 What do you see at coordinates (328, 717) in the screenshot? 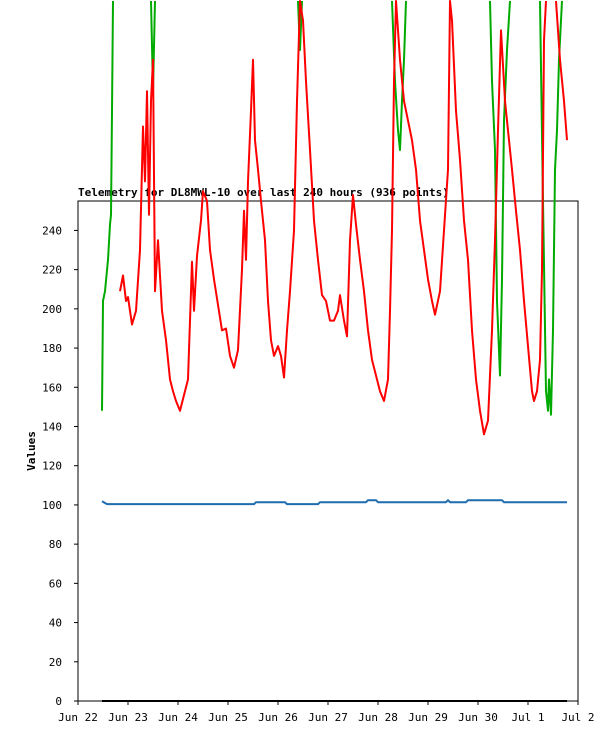
I see `x-tick-label: Jun 27` at bounding box center [328, 717].